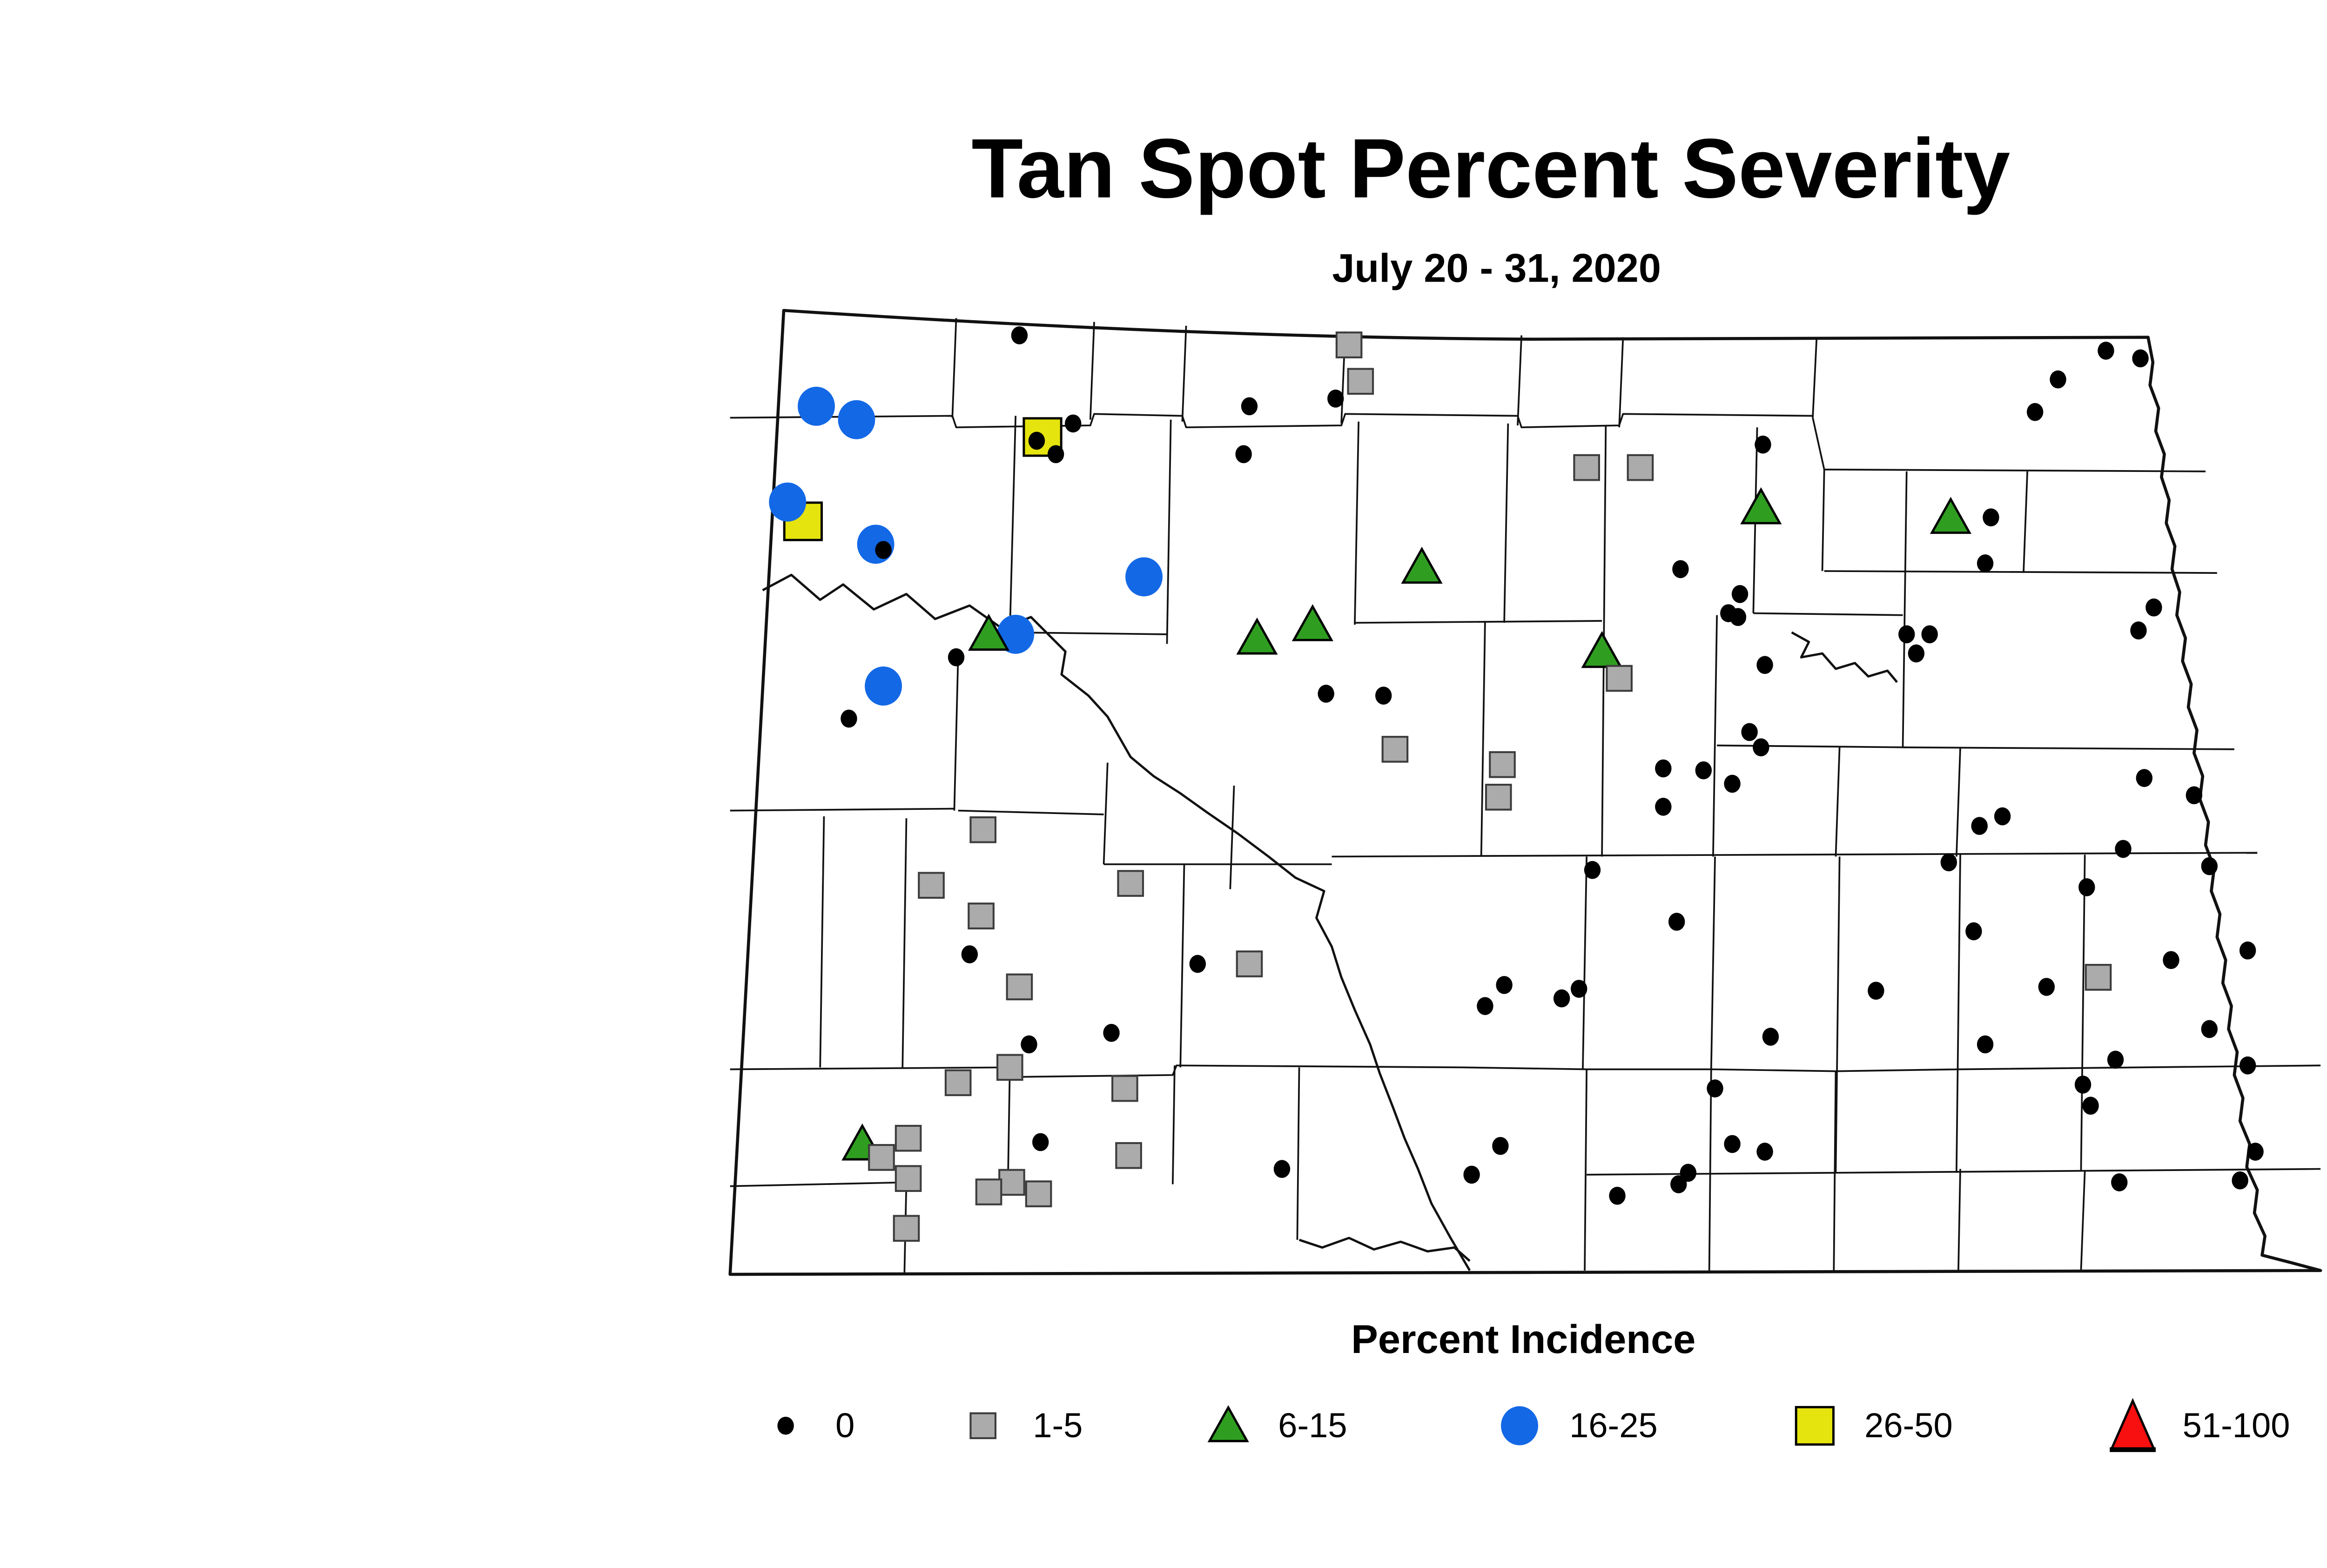 This screenshot has height=1568, width=2327. What do you see at coordinates (799, 1425) in the screenshot?
I see `legend-item-0: 0` at bounding box center [799, 1425].